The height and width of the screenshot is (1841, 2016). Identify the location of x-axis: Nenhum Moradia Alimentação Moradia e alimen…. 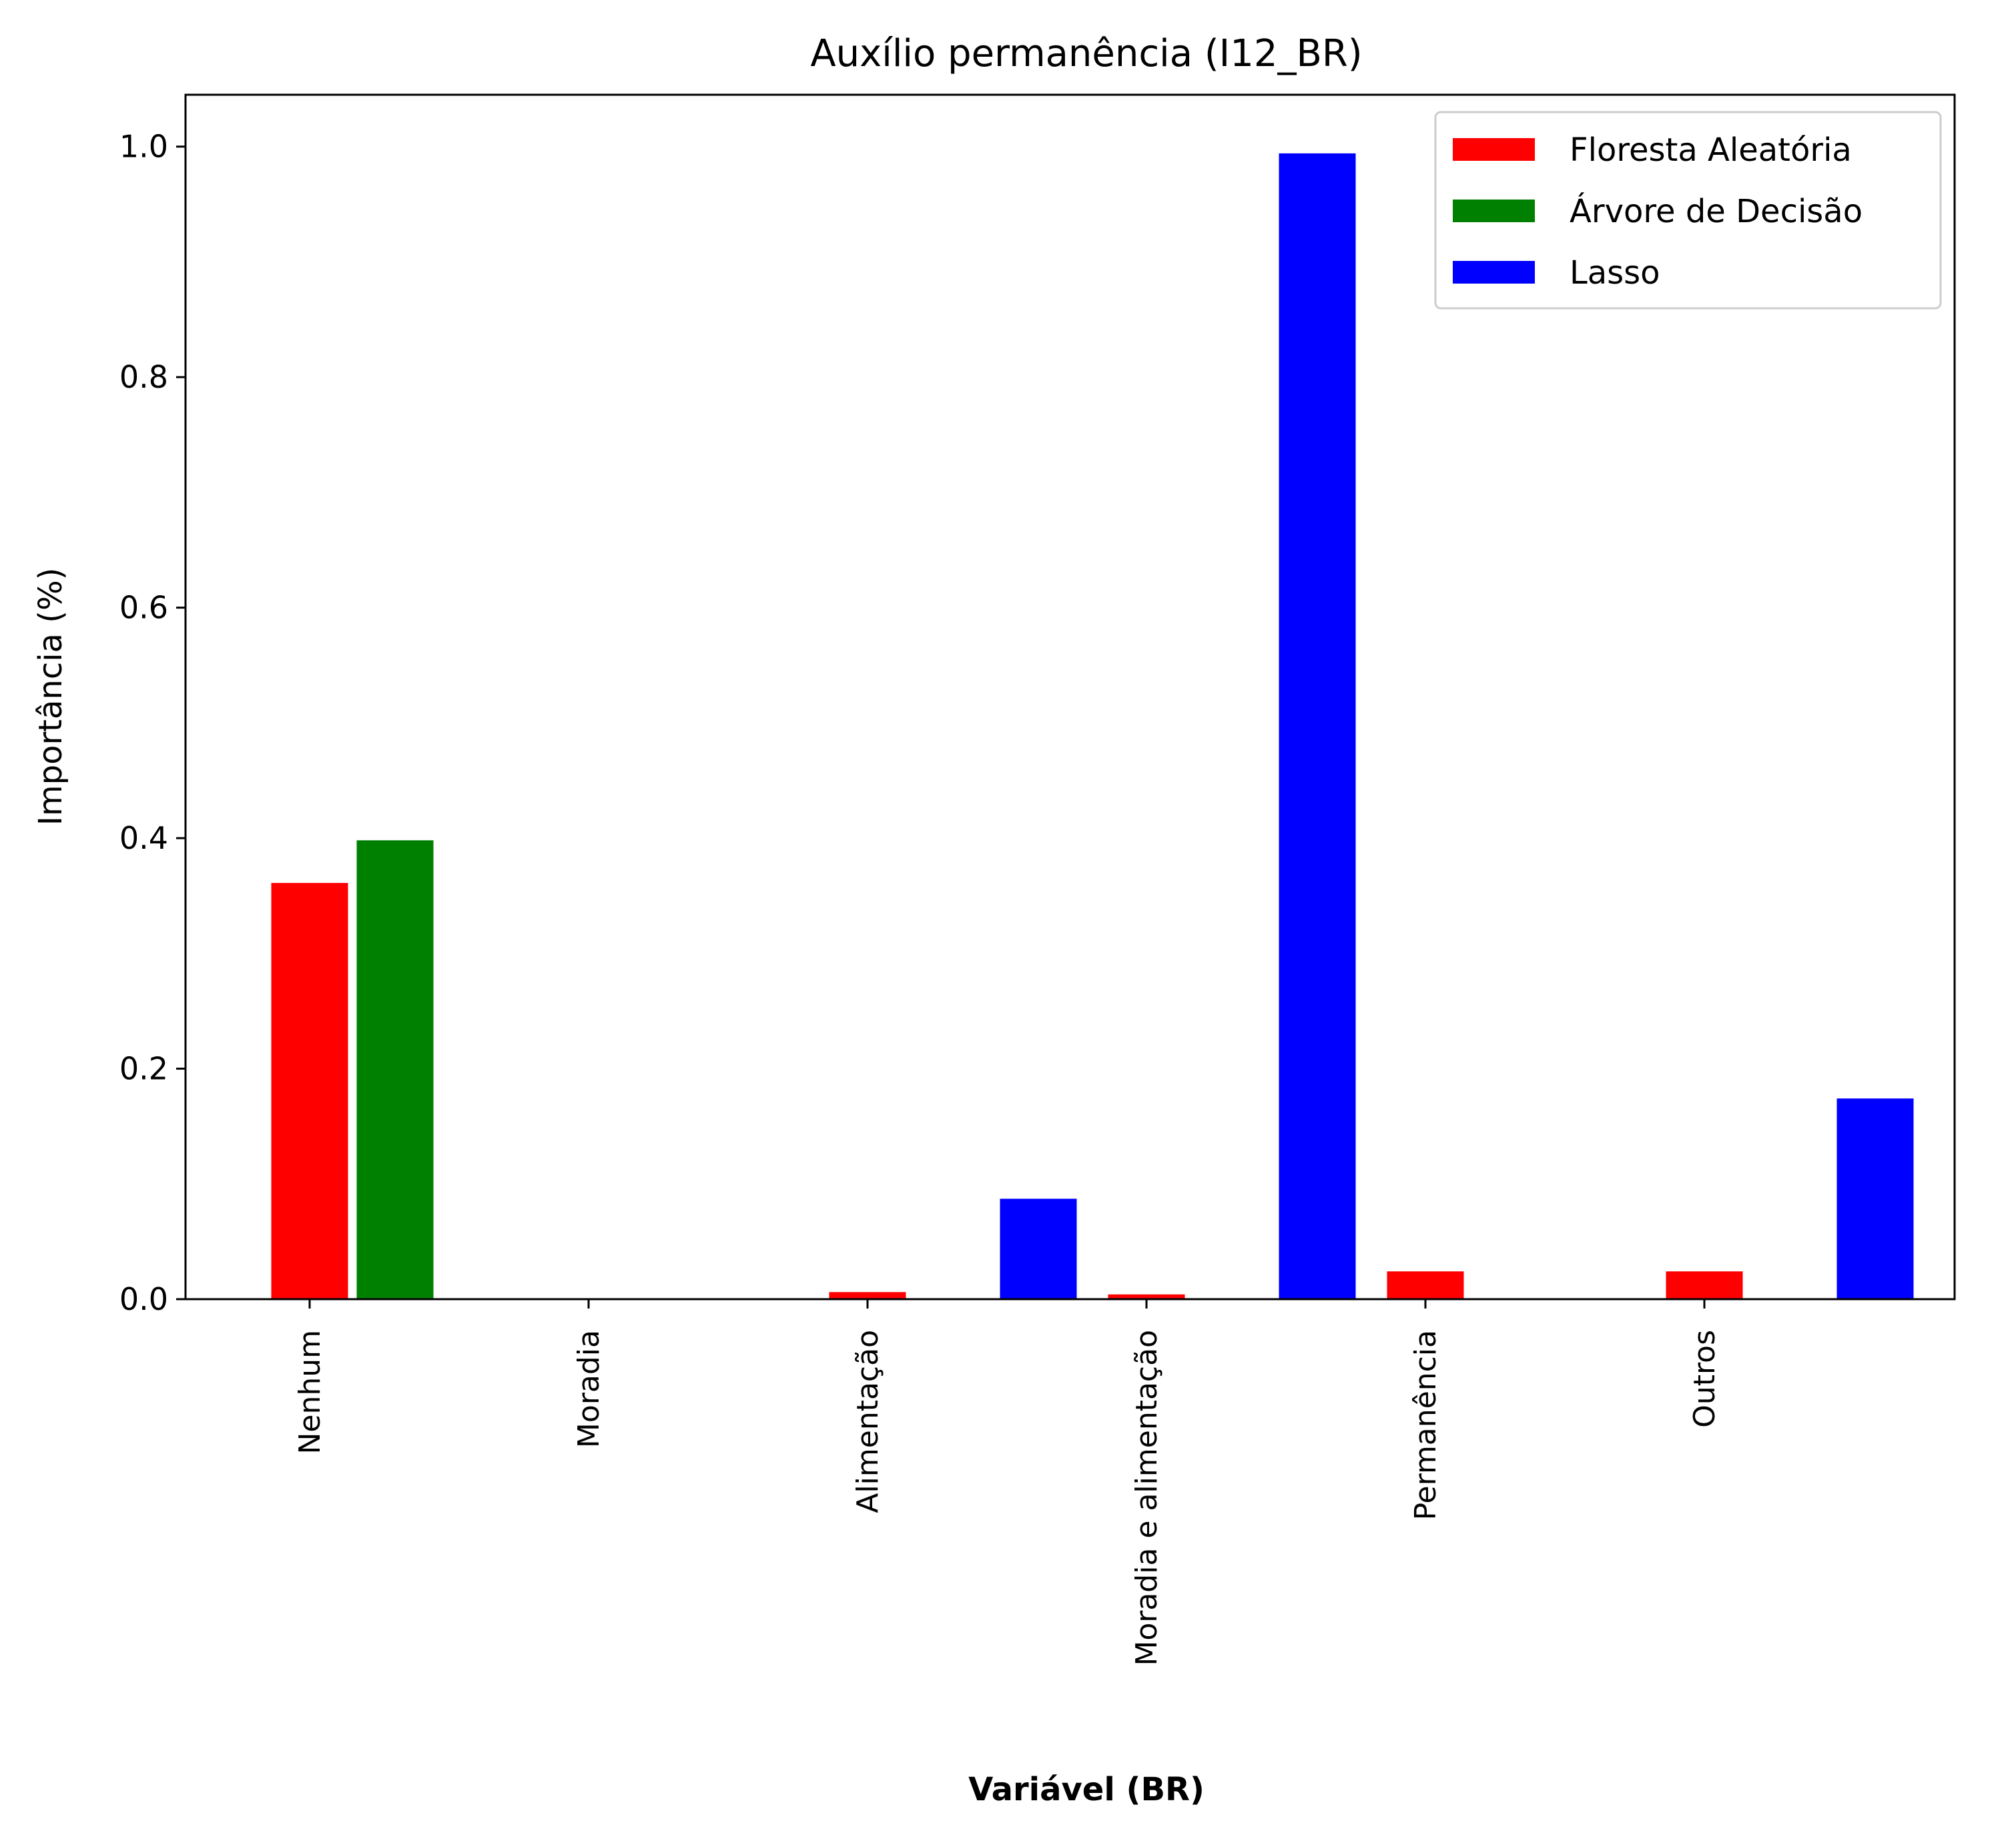
(1008, 1482).